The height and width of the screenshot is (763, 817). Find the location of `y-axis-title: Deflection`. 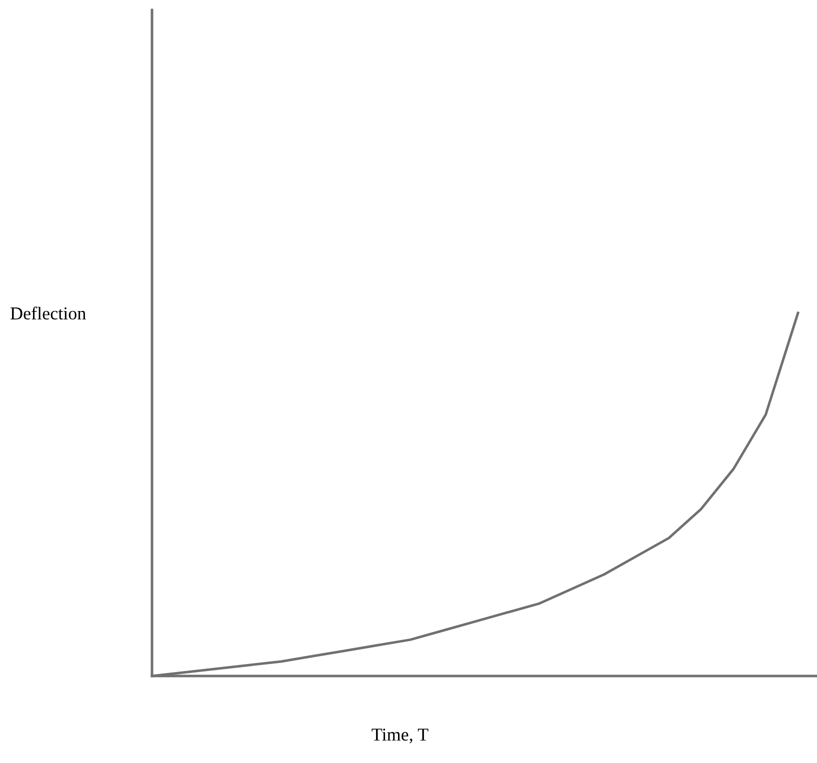

y-axis-title: Deflection is located at coordinates (48, 313).